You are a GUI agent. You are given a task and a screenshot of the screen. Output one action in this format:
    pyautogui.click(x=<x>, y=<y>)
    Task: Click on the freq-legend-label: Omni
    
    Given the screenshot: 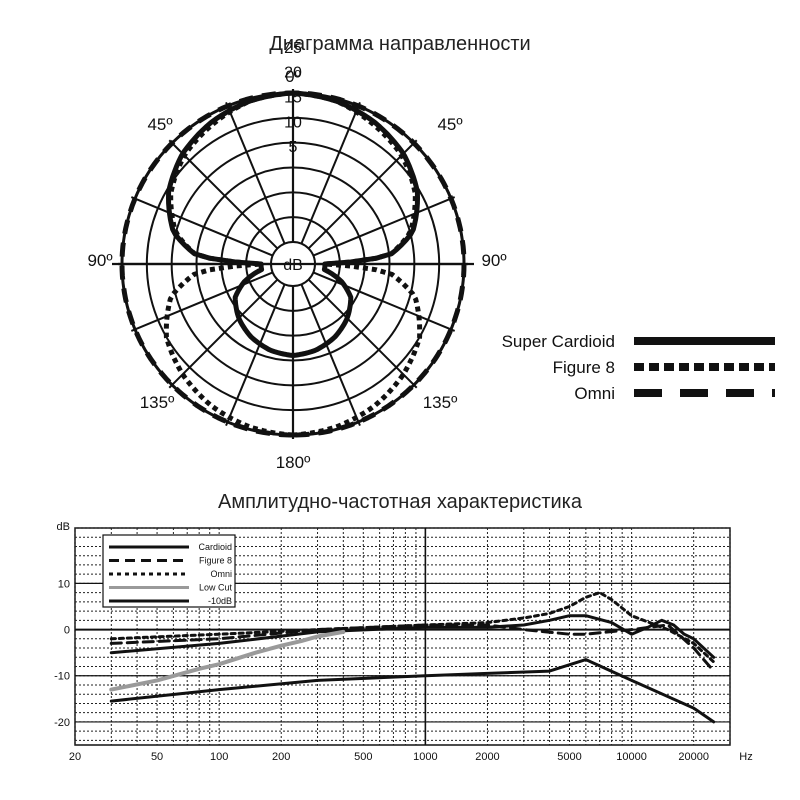 What is the action you would take?
    pyautogui.click(x=221, y=574)
    